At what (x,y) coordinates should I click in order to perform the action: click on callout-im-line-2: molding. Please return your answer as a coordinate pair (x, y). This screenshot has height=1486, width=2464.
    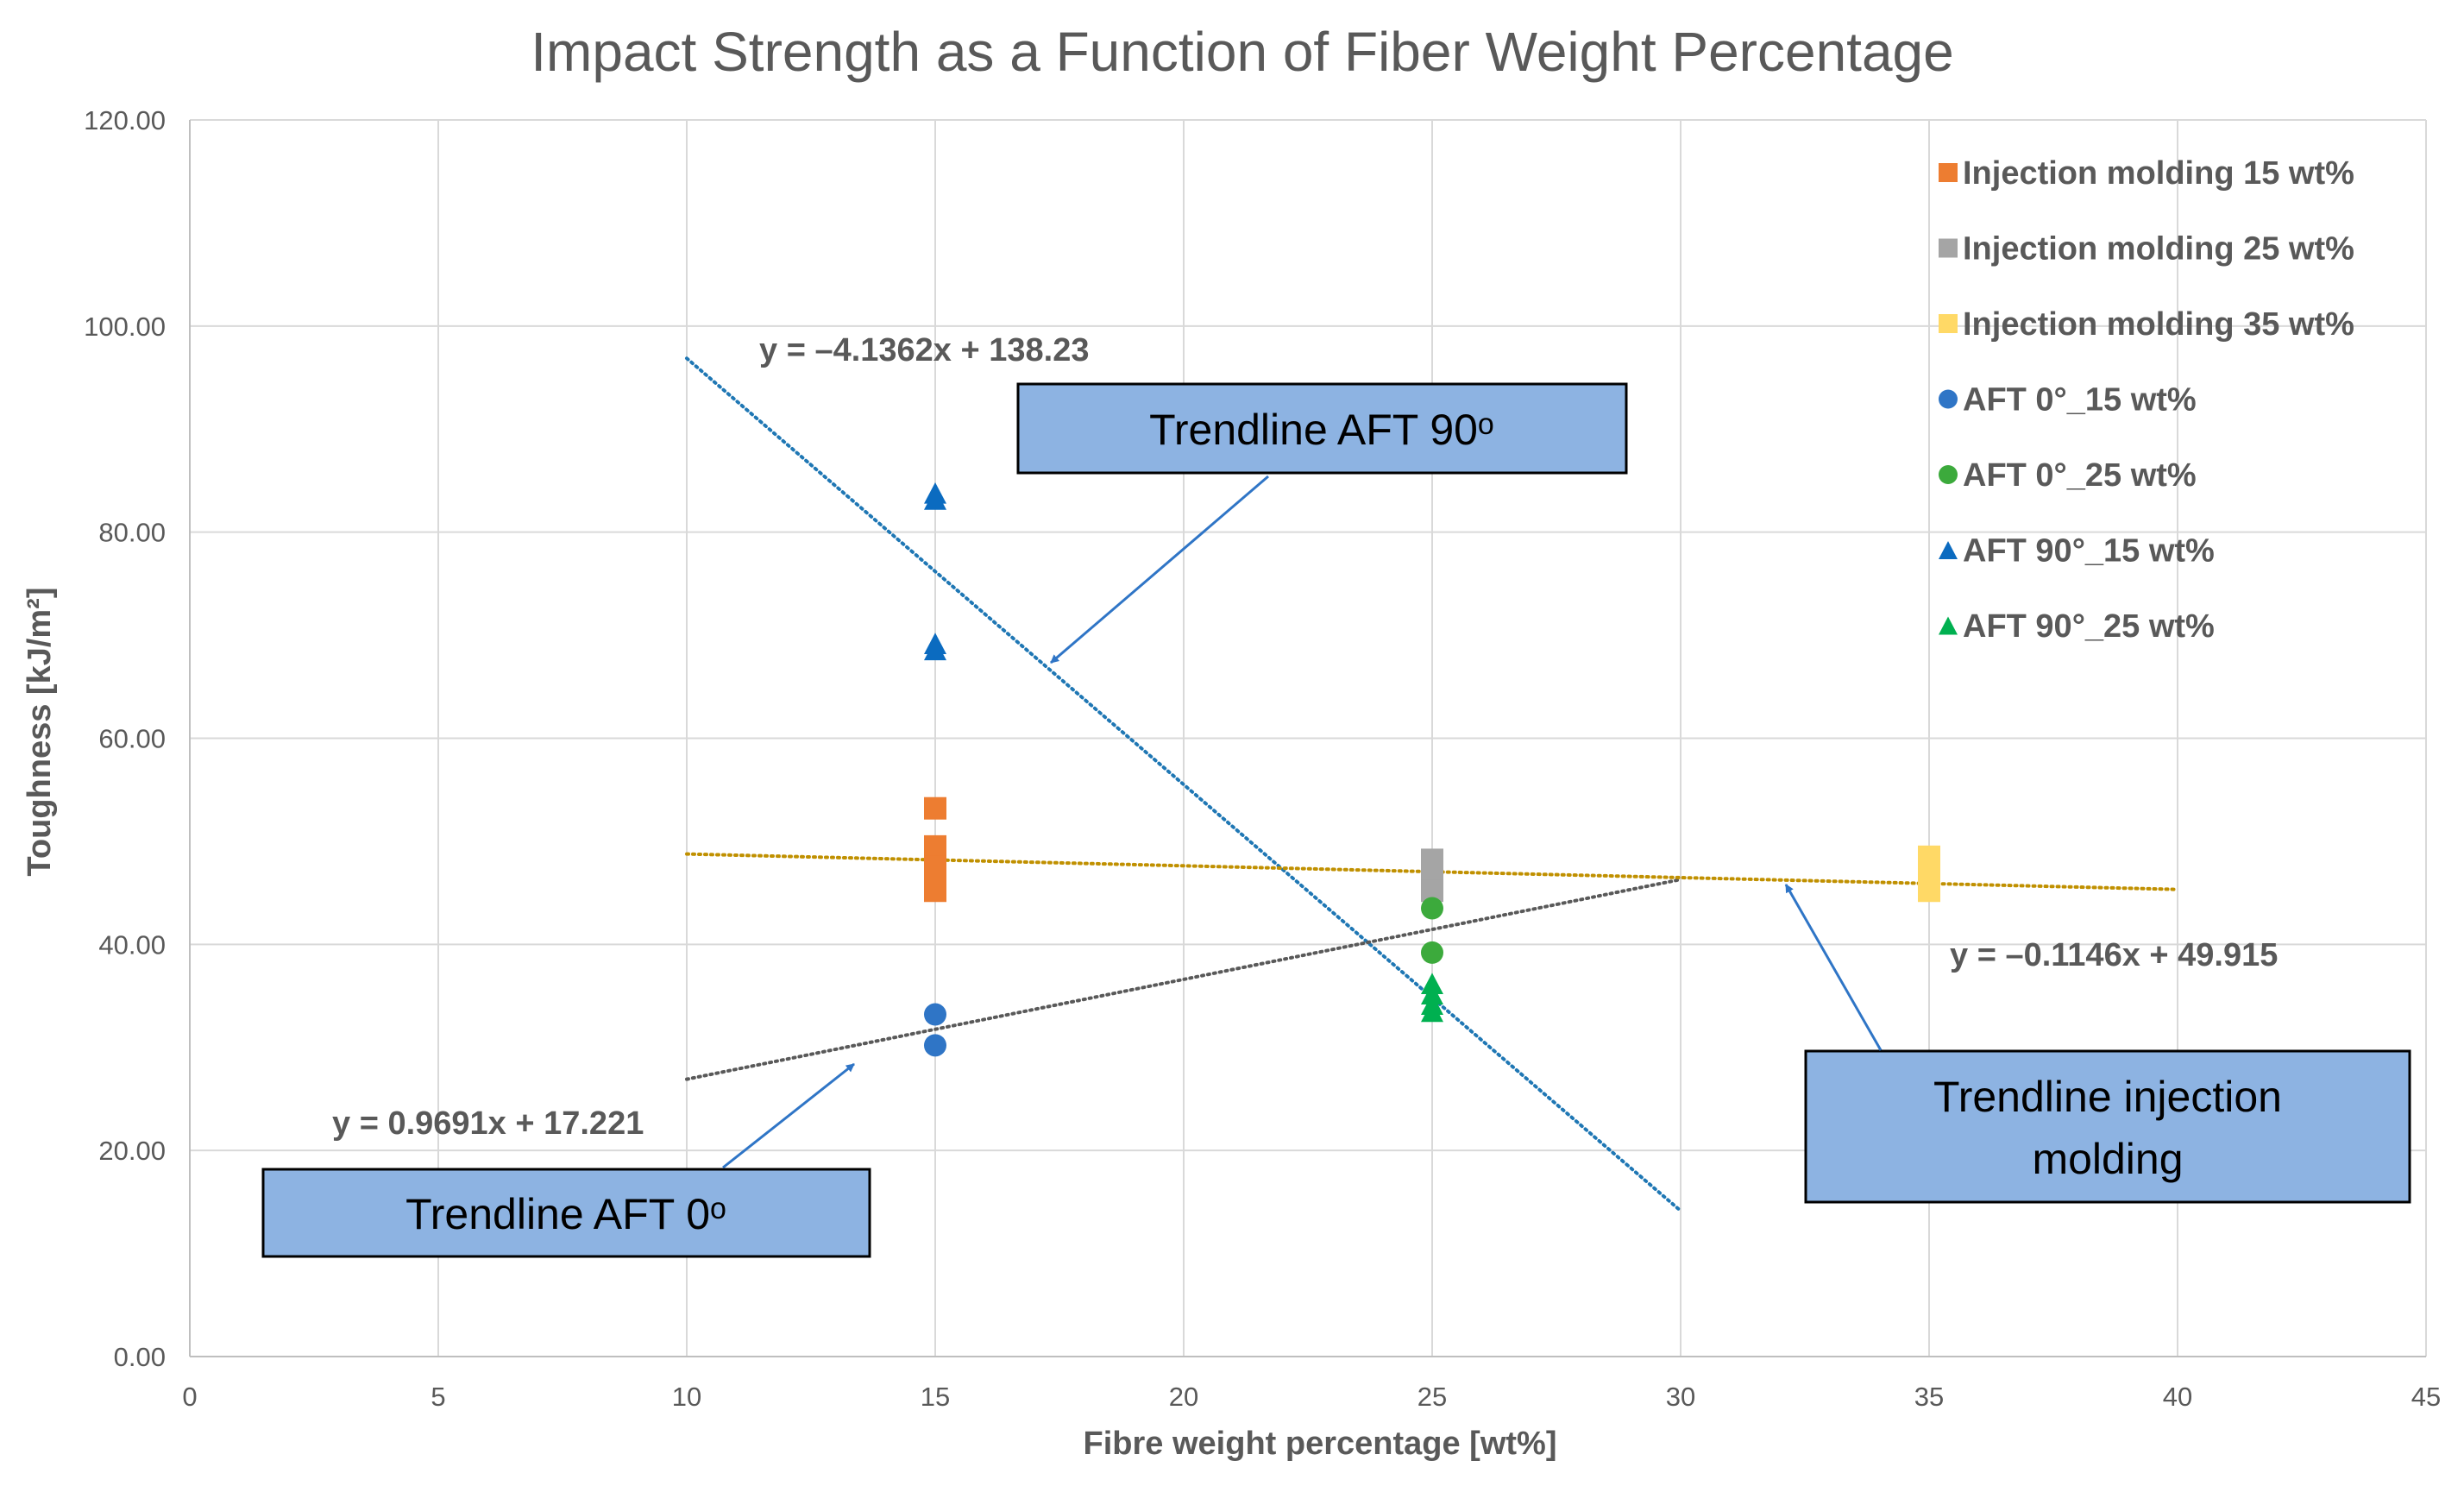
    Looking at the image, I should click on (2107, 1159).